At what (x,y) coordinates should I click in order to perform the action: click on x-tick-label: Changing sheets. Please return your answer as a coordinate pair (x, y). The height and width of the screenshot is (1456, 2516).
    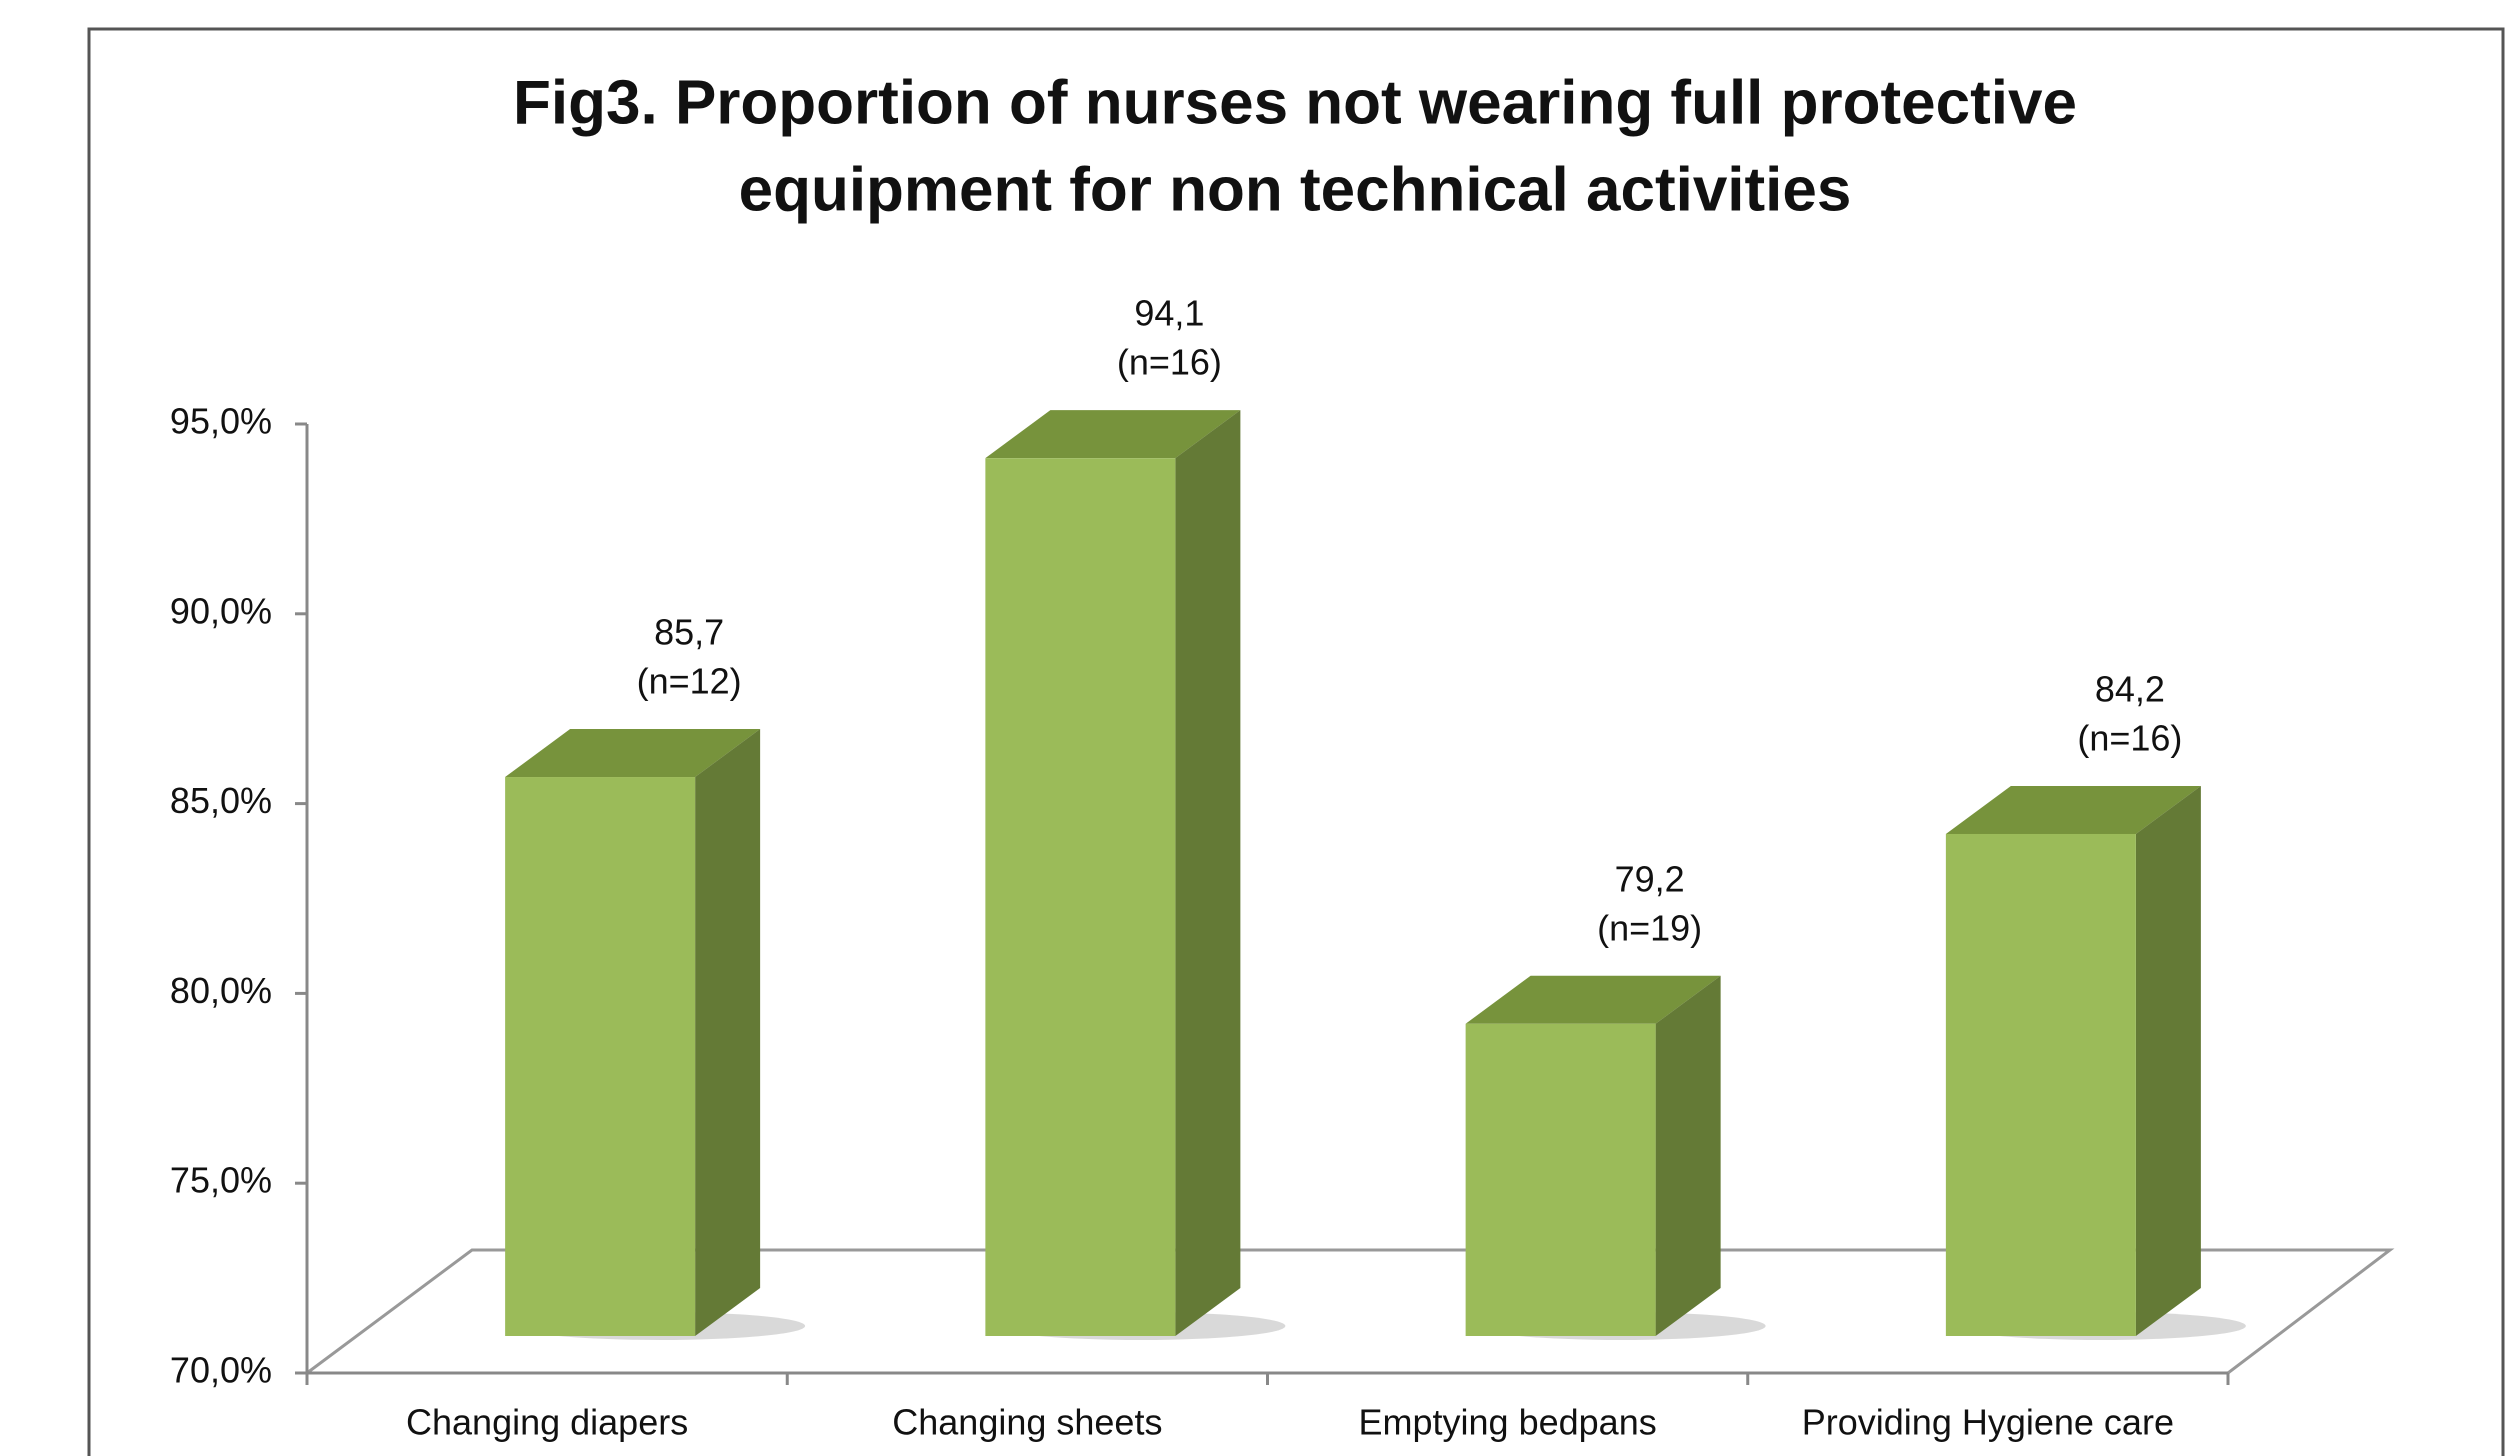
    Looking at the image, I should click on (1027, 1422).